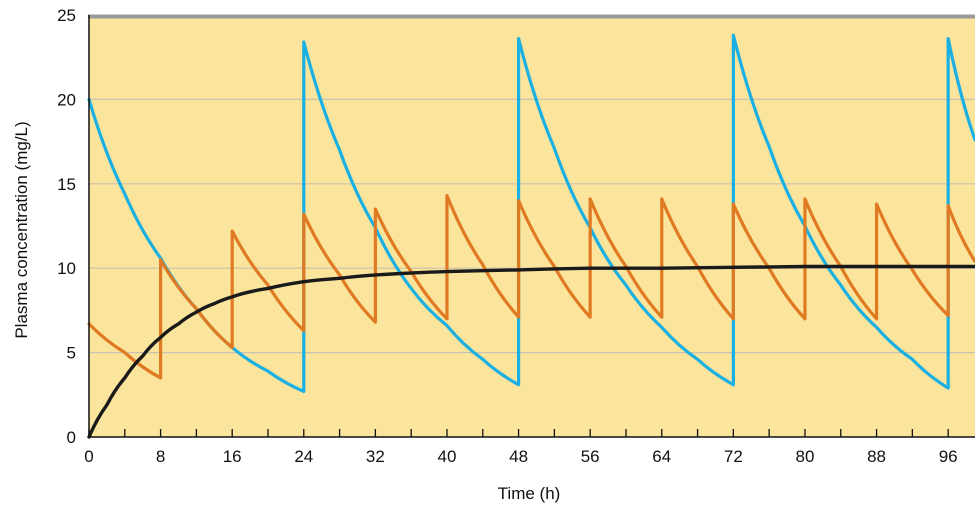 This screenshot has height=506, width=975. Describe the element at coordinates (232, 456) in the screenshot. I see `x-tick-label: 16` at that location.